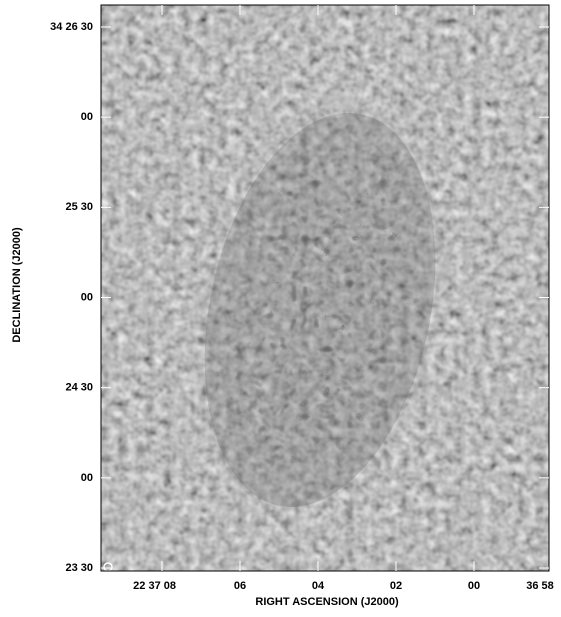 This screenshot has width=561, height=617. Describe the element at coordinates (17, 285) in the screenshot. I see `y-axis-label: DECLINATION (J2000)` at that location.